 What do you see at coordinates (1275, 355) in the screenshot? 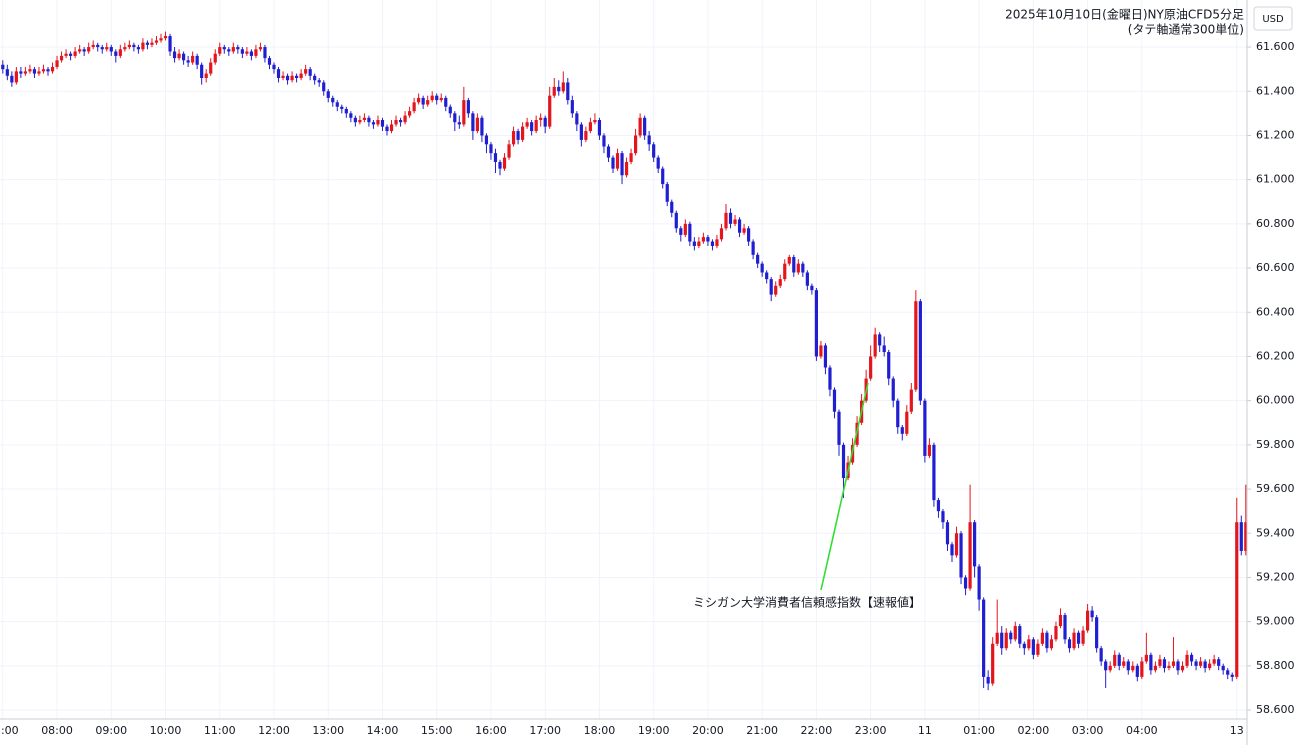
I see `y-tick-label: 60.200` at bounding box center [1275, 355].